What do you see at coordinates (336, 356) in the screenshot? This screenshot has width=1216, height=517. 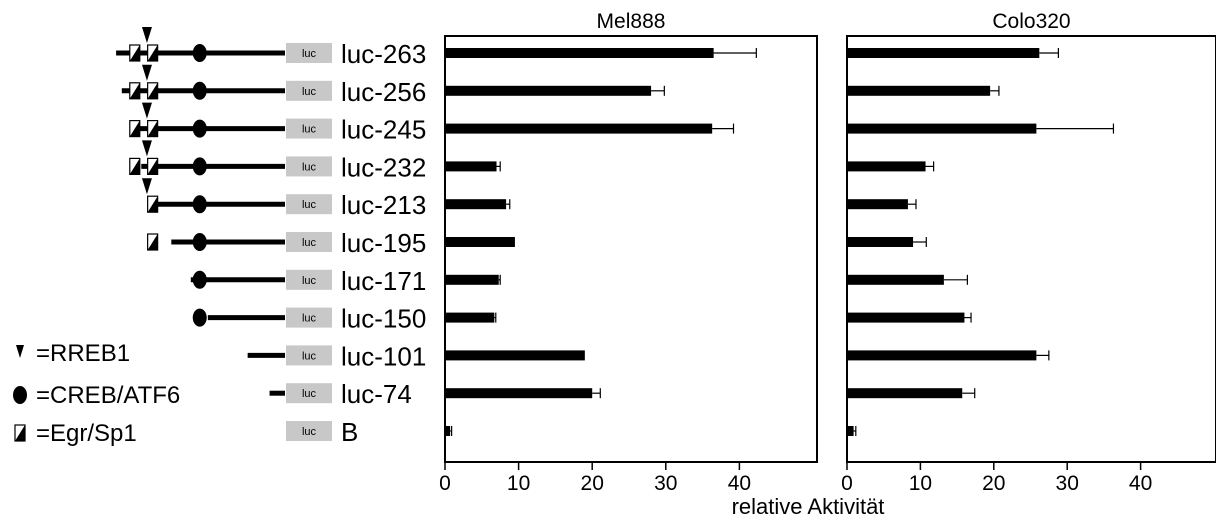 I see `construct-row: luc luc-101` at bounding box center [336, 356].